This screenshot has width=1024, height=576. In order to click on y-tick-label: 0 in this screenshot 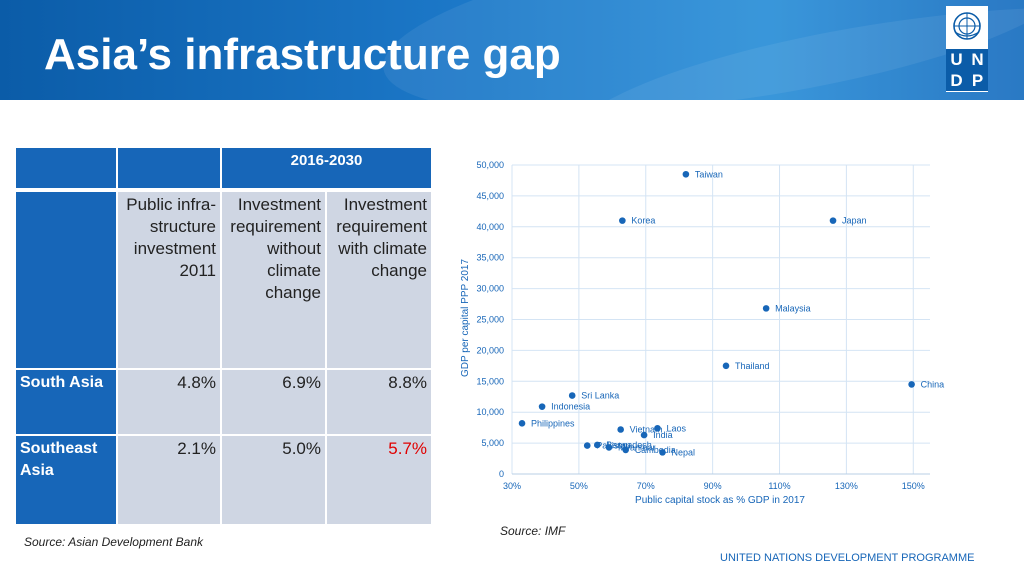, I will do `click(501, 474)`.